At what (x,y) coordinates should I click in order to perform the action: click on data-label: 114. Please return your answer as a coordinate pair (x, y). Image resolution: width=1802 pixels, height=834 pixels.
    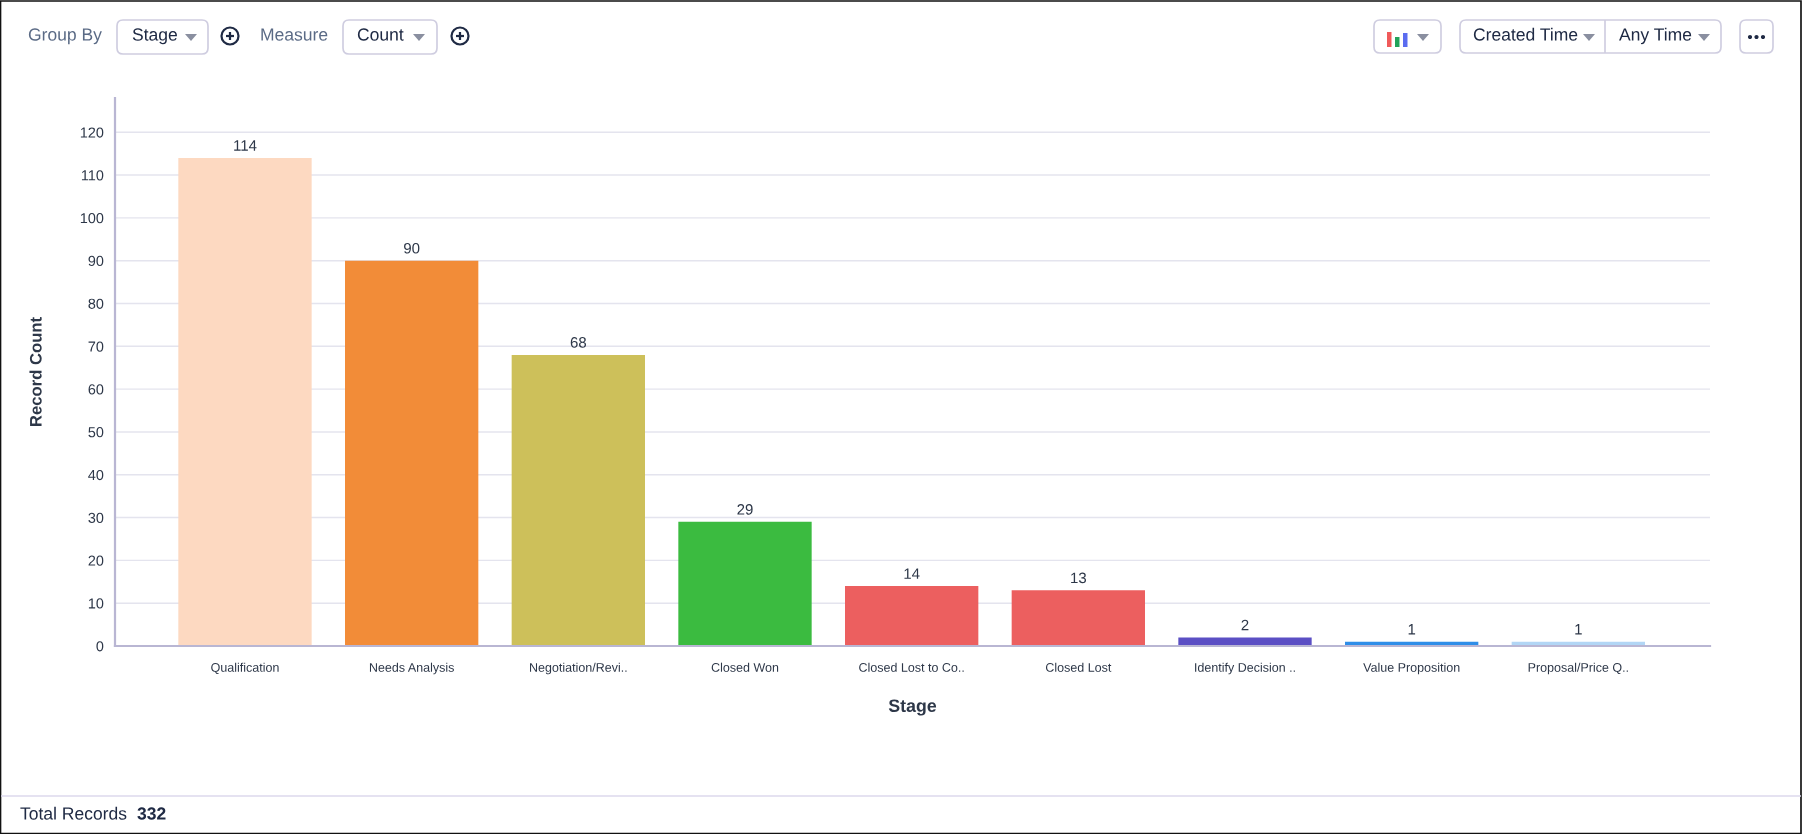
    Looking at the image, I should click on (245, 145).